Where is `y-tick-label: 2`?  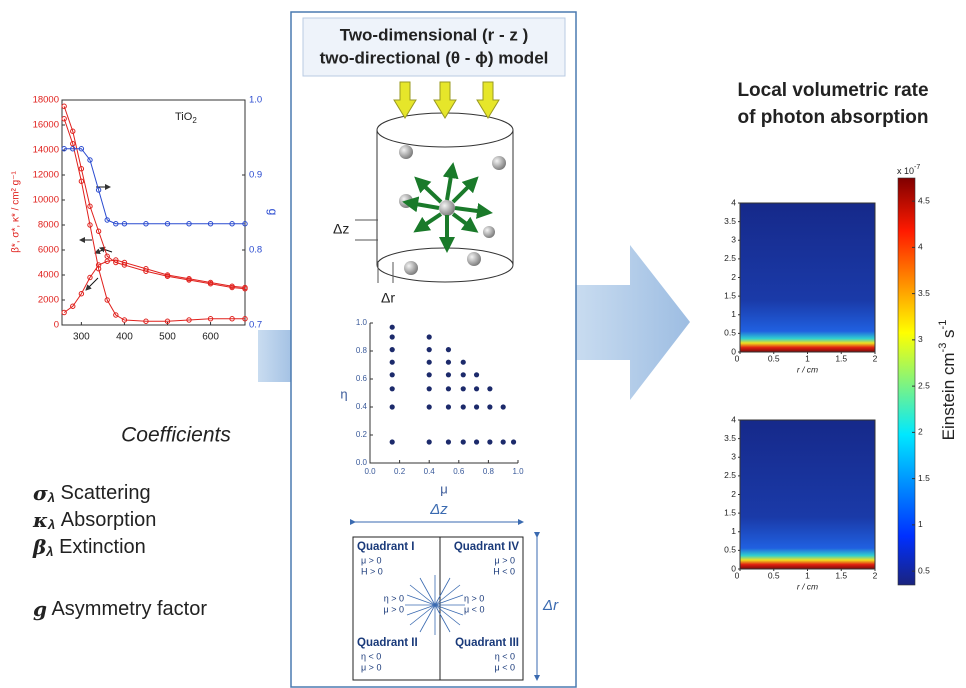 y-tick-label: 2 is located at coordinates (733, 494).